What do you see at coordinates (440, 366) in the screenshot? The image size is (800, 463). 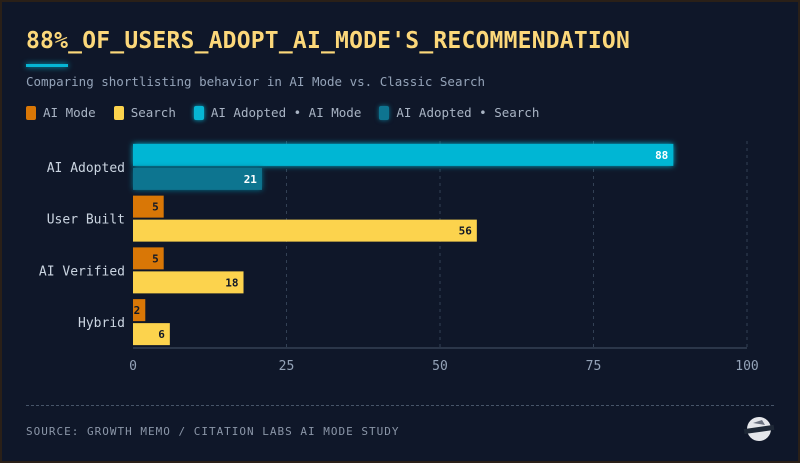 I see `x-tick-label: 50` at bounding box center [440, 366].